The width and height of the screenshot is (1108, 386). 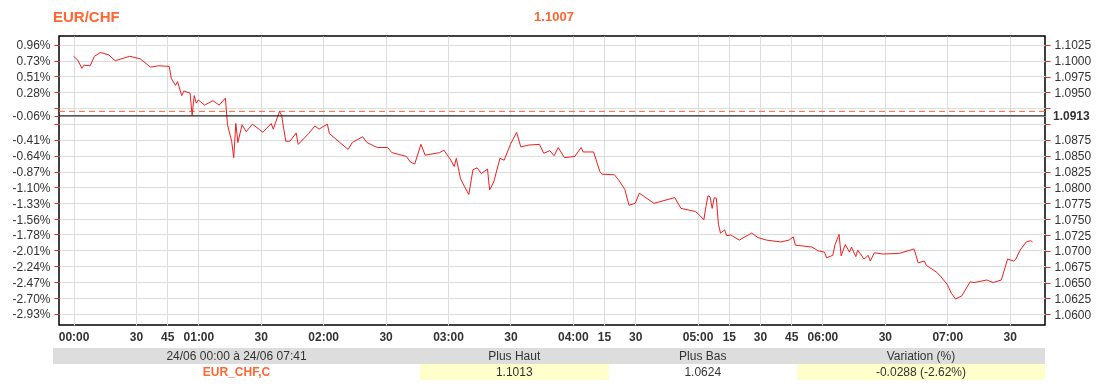 What do you see at coordinates (1073, 235) in the screenshot?
I see `y2-tick-label: 1.0725` at bounding box center [1073, 235].